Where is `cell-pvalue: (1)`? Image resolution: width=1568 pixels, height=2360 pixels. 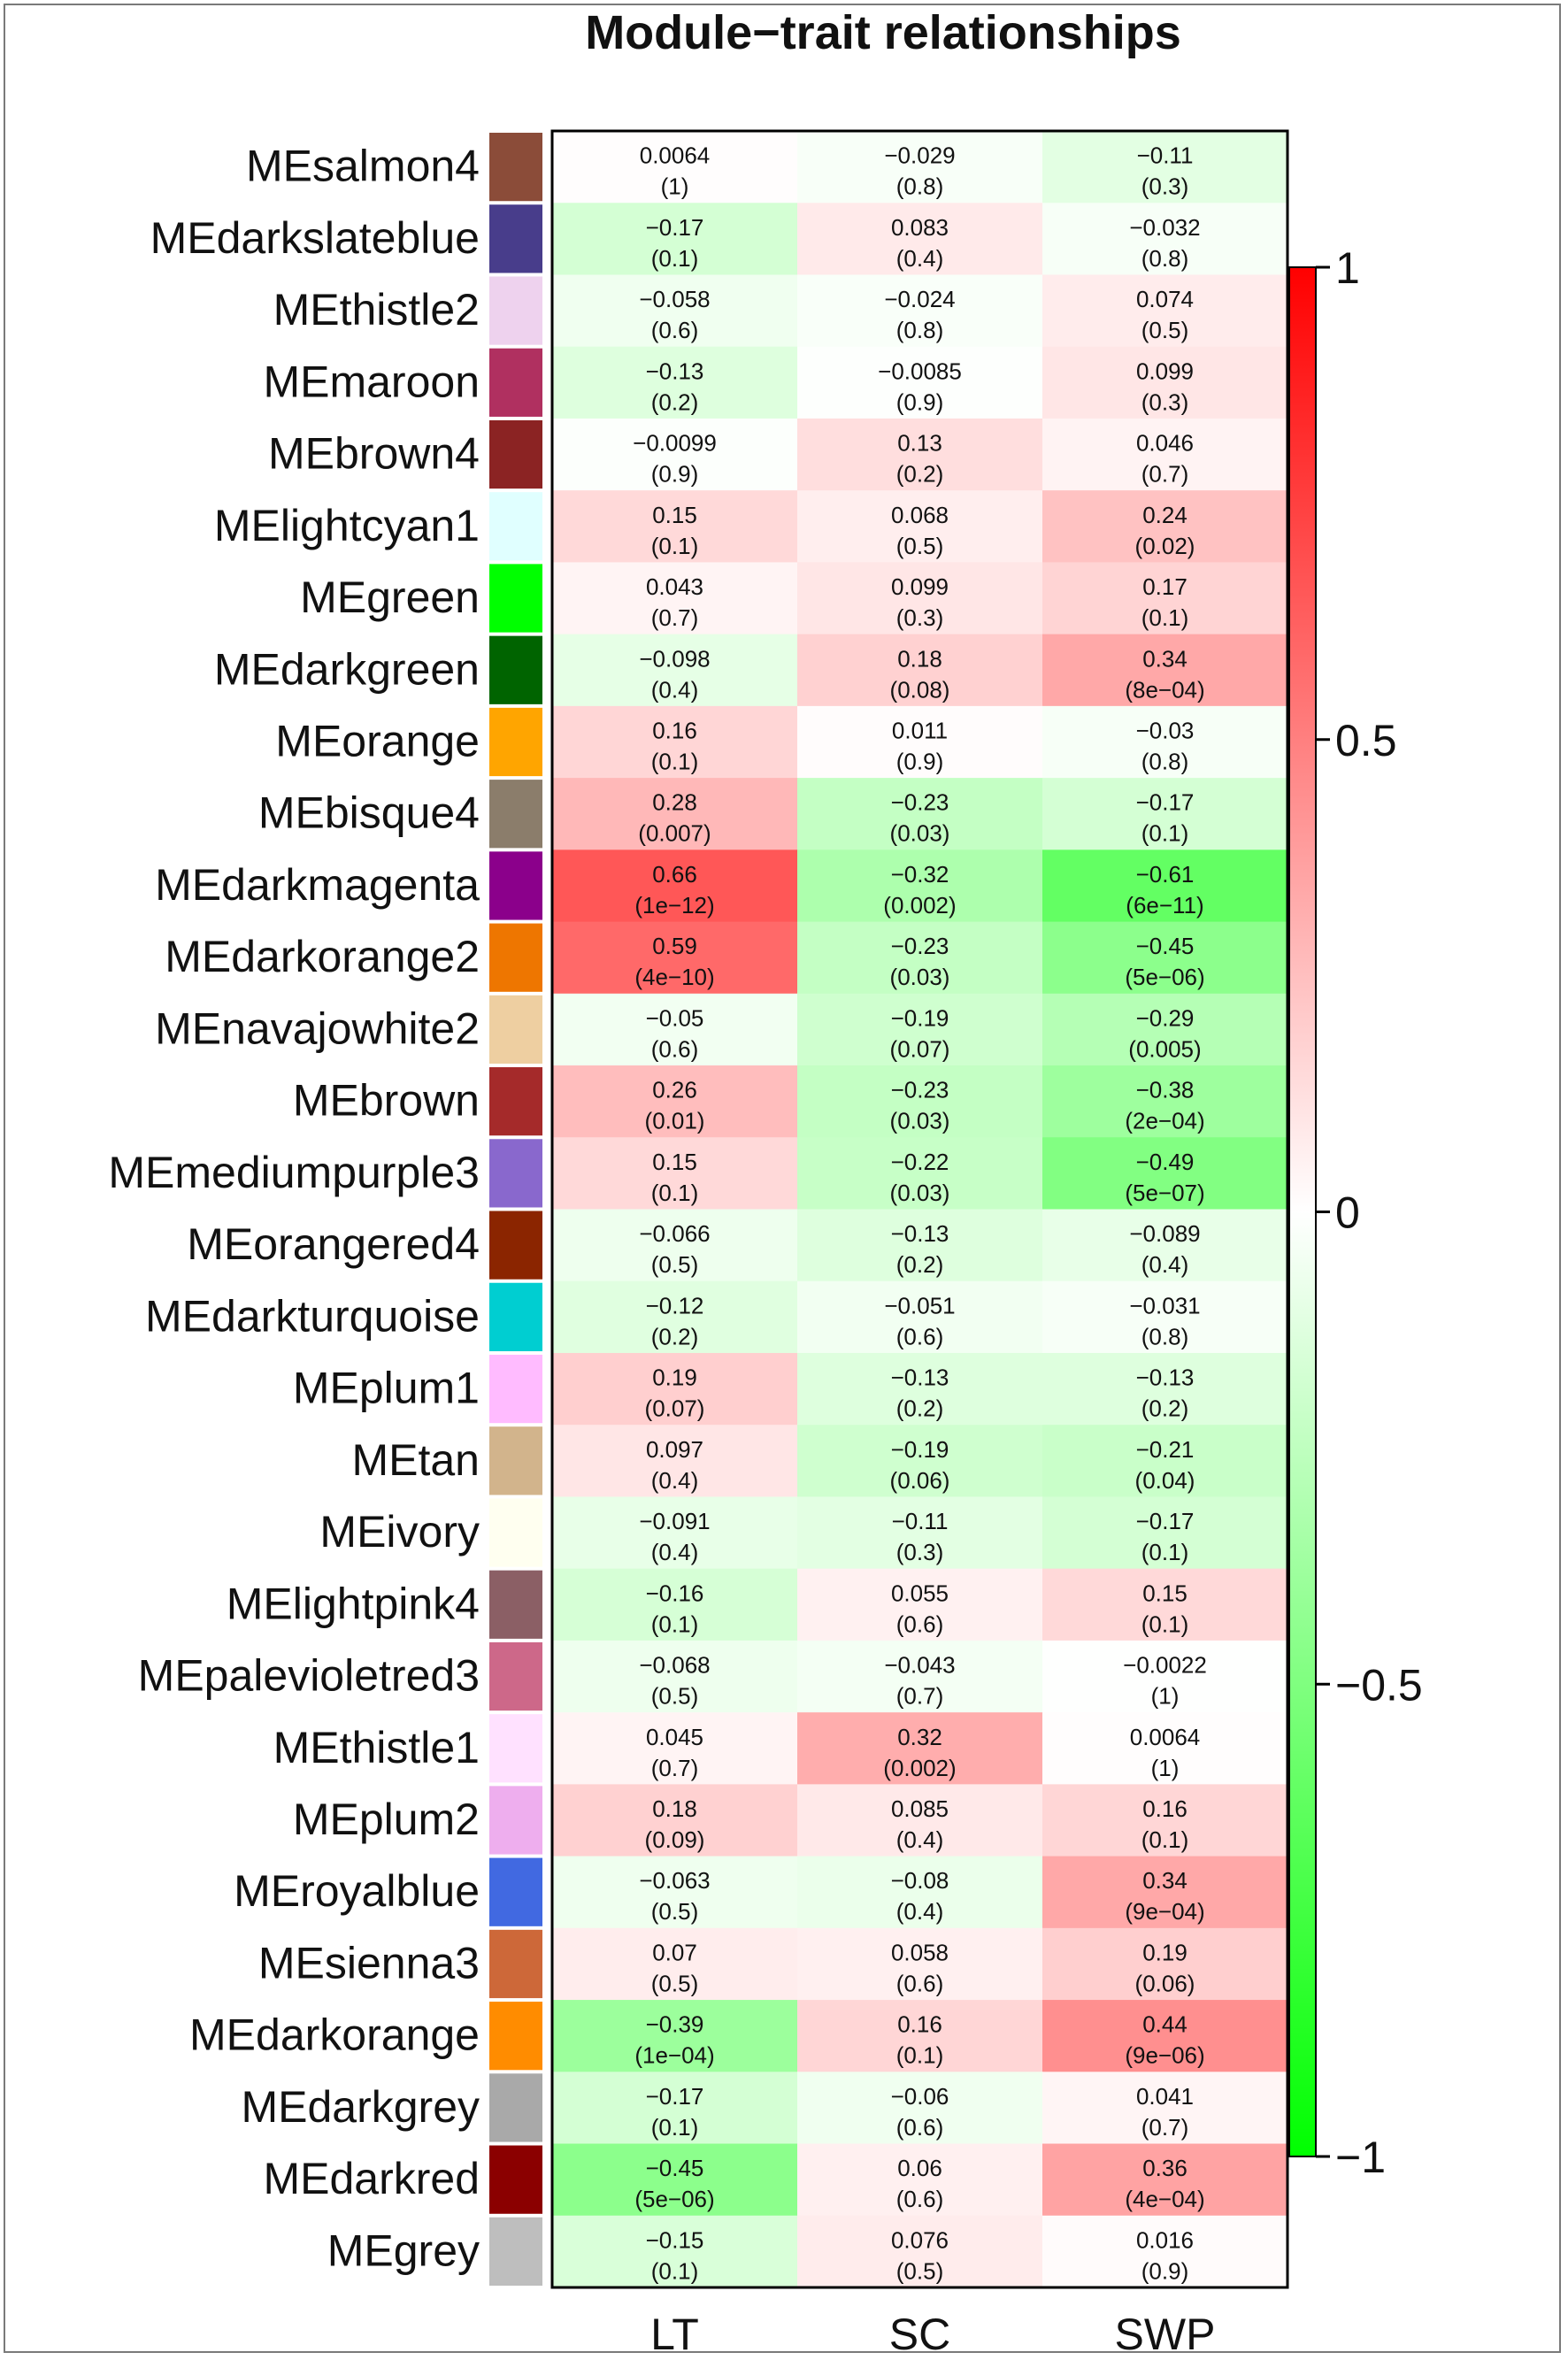 cell-pvalue: (1) is located at coordinates (1165, 1768).